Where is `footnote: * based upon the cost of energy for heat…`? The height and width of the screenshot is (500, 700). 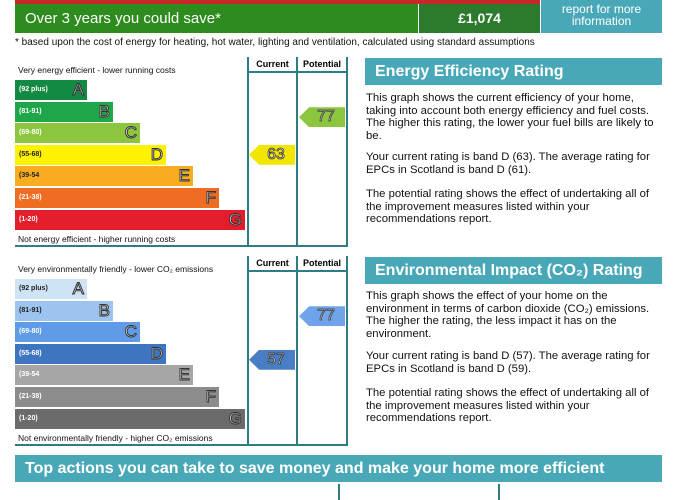
footnote: * based upon the cost of energy for heat… is located at coordinates (275, 42).